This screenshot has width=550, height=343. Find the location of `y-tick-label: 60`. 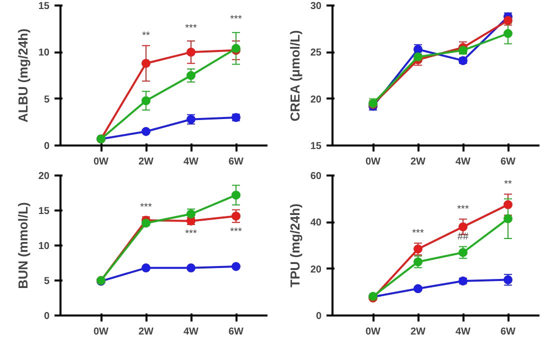

y-tick-label: 60 is located at coordinates (316, 176).